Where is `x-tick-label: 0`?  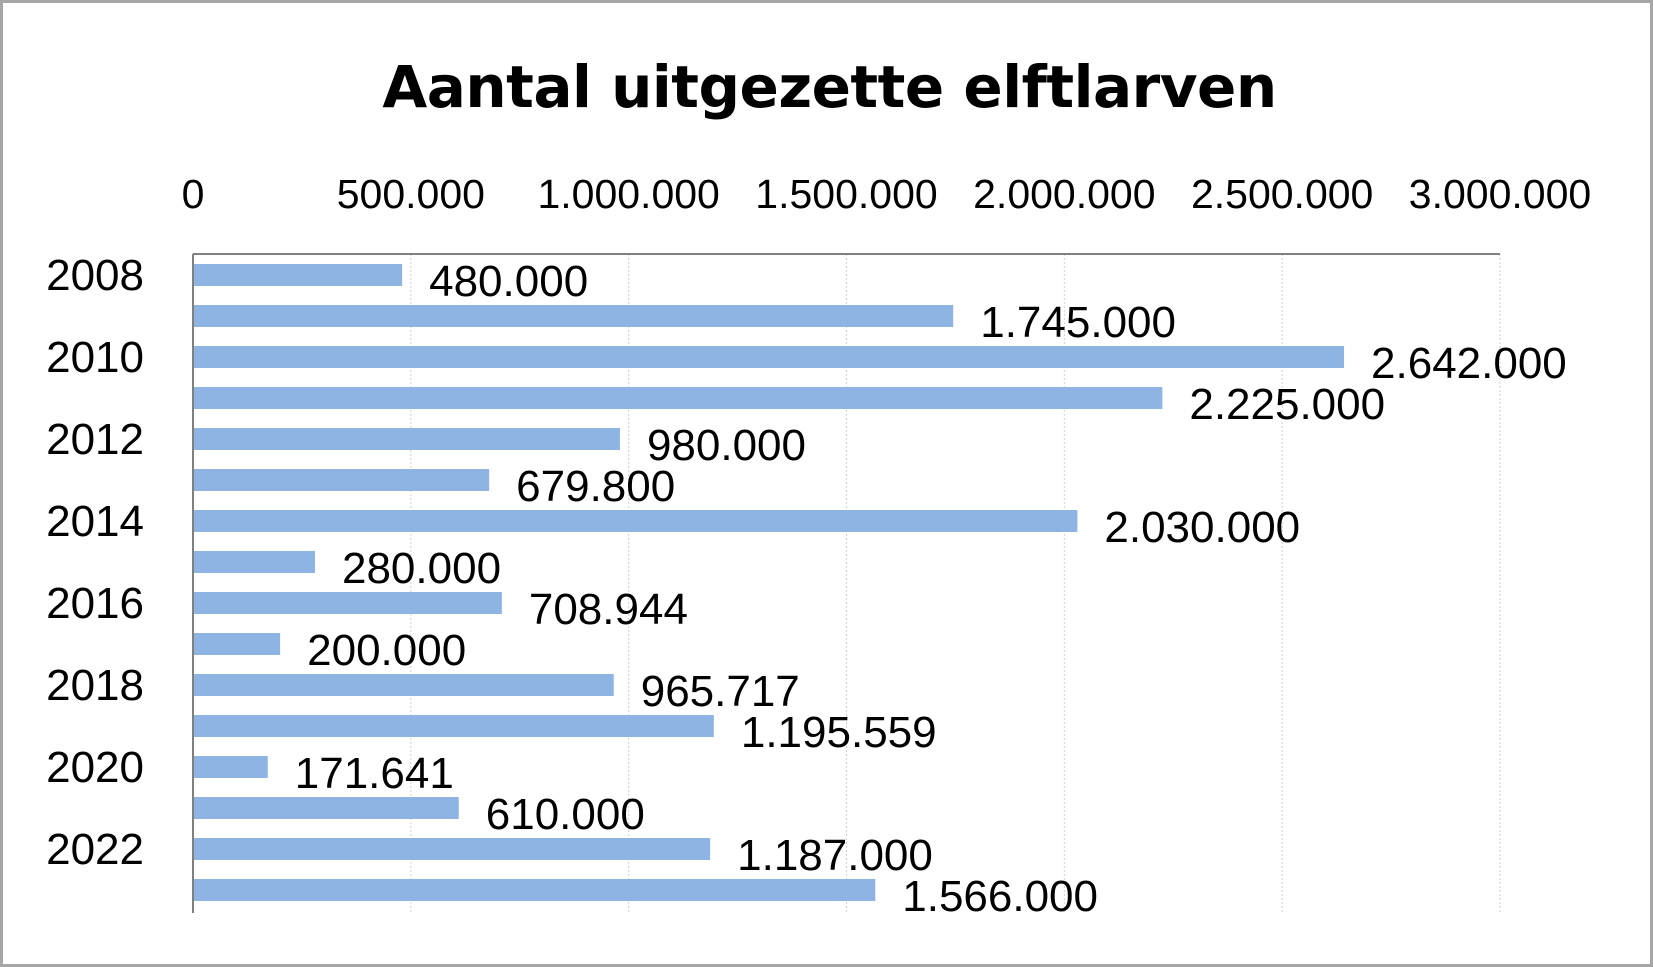 x-tick-label: 0 is located at coordinates (193, 194).